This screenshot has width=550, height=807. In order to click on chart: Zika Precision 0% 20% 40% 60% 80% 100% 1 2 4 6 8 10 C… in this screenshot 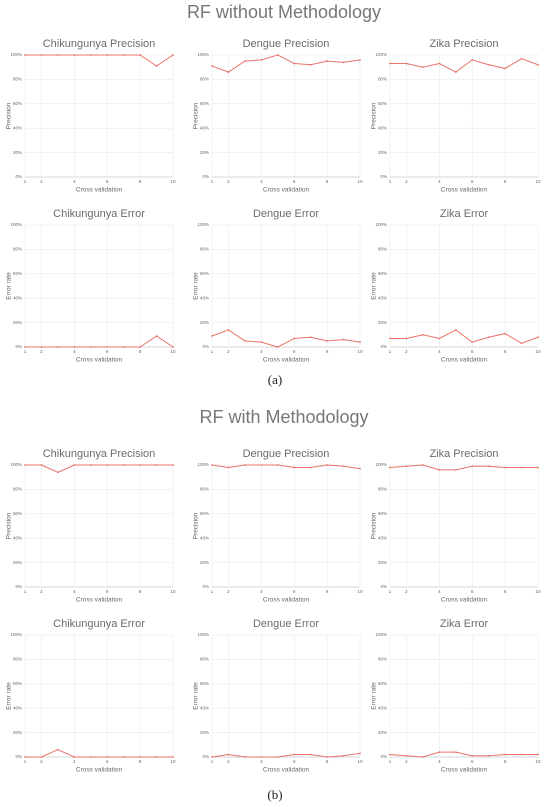, I will do `click(456, 526)`.